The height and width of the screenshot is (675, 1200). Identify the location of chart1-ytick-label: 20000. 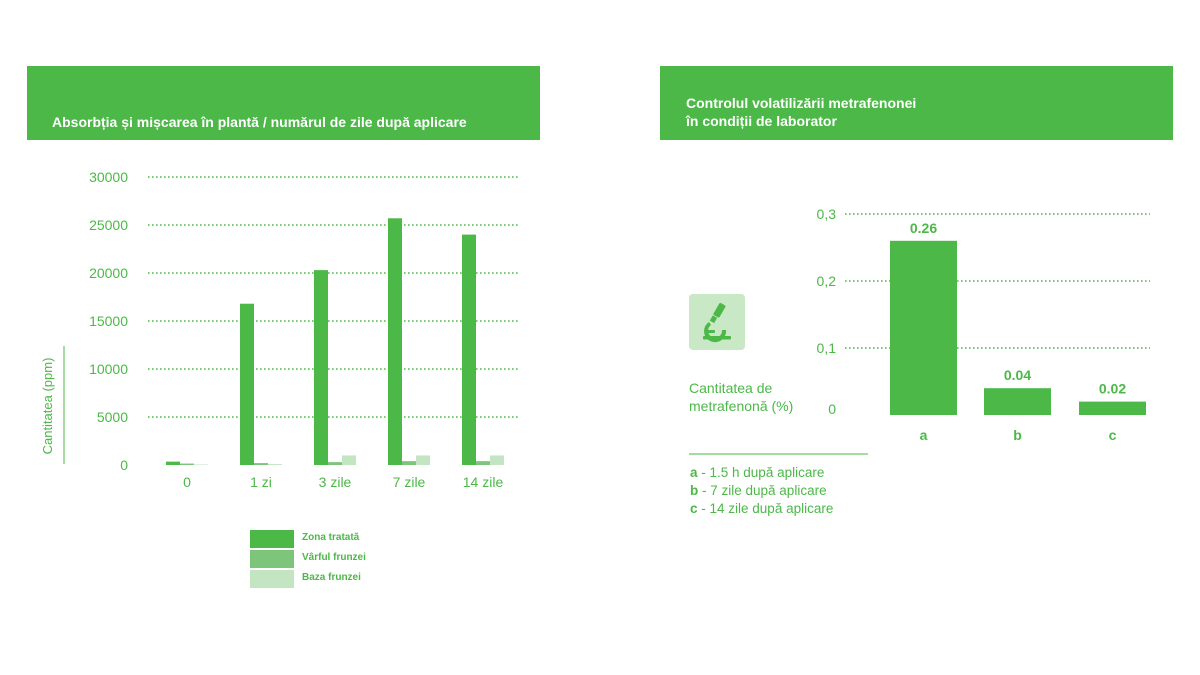
(108, 273).